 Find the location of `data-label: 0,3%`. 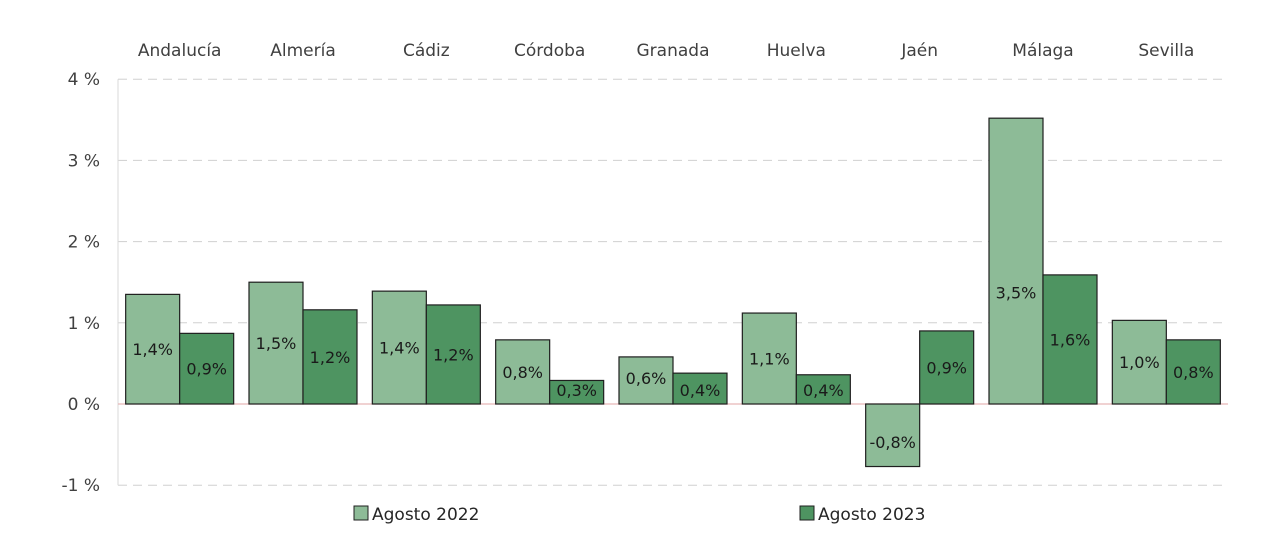

data-label: 0,3% is located at coordinates (576, 390).